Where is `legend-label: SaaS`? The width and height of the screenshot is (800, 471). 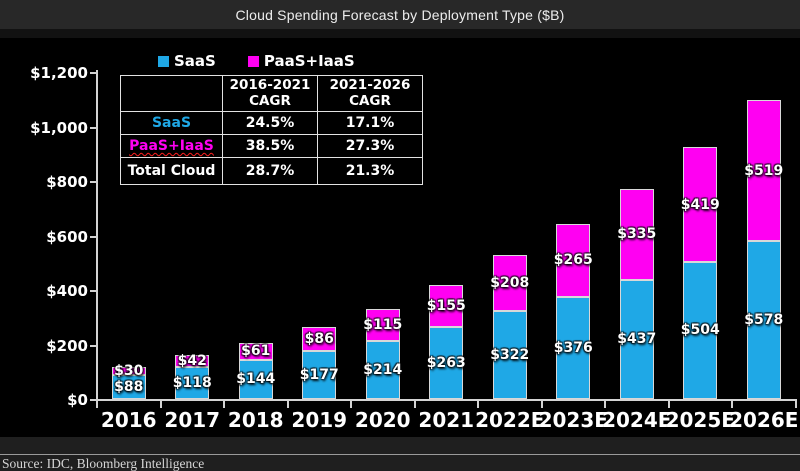 legend-label: SaaS is located at coordinates (195, 61).